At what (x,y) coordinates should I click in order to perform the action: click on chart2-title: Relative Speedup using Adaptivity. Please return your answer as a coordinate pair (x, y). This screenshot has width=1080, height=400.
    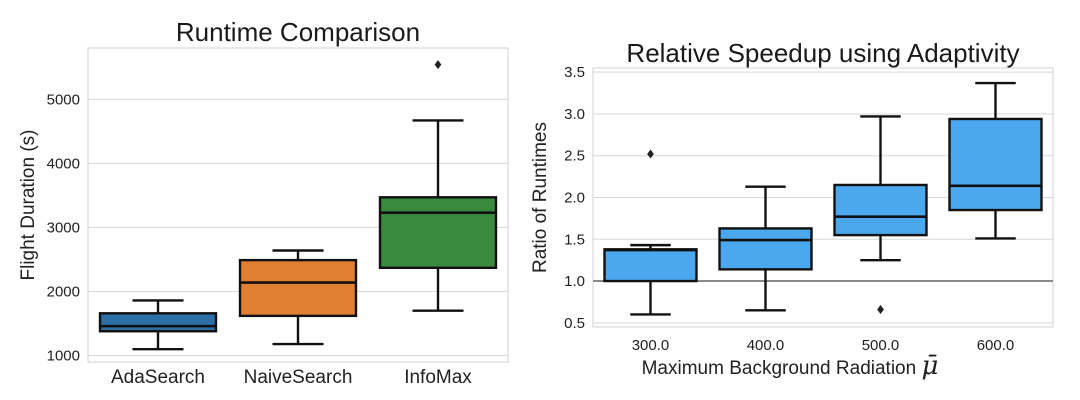
    Looking at the image, I should click on (822, 53).